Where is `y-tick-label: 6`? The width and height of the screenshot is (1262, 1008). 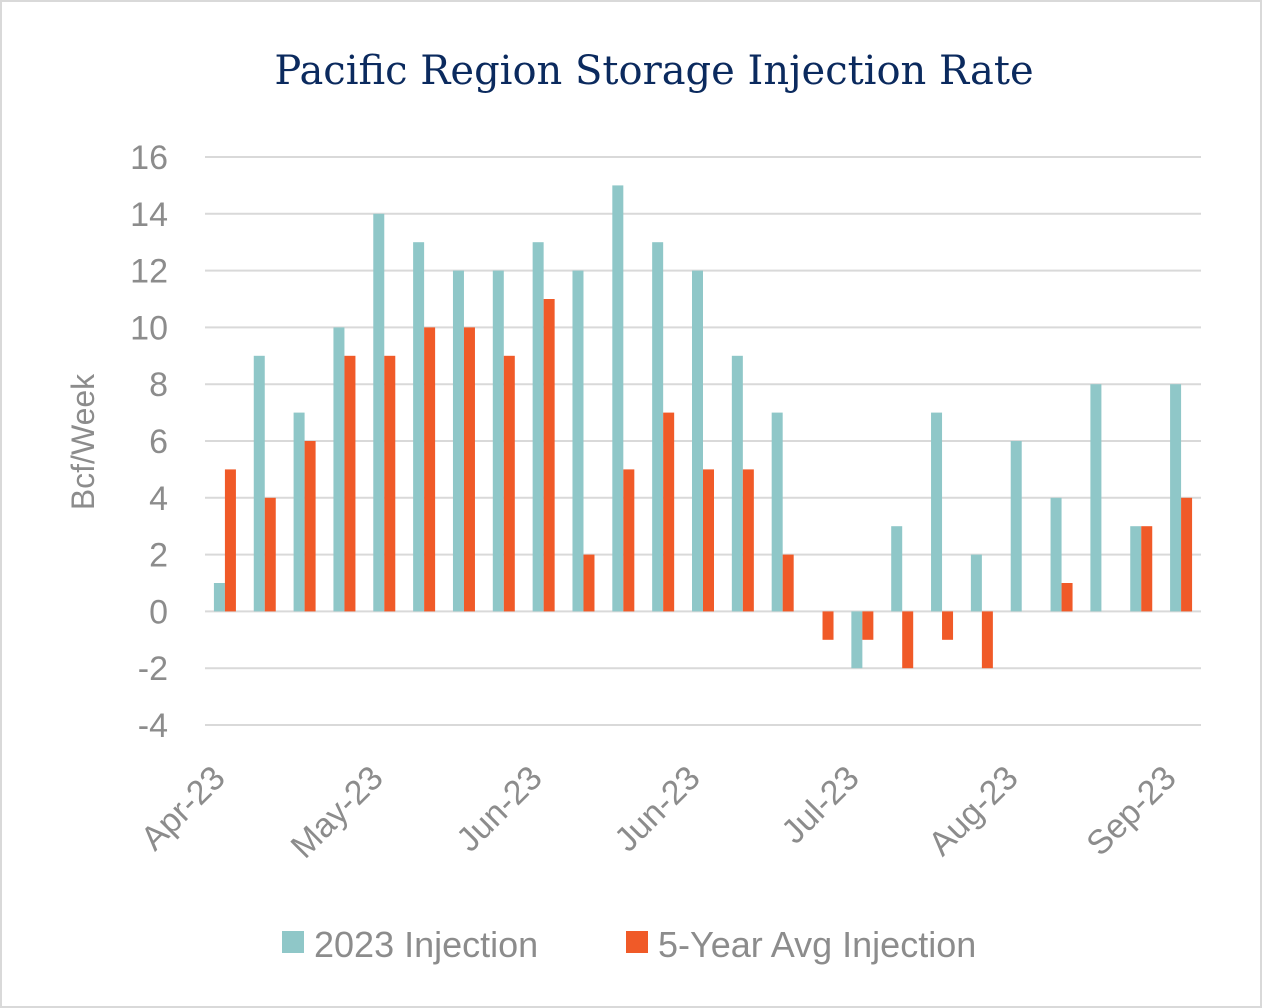 y-tick-label: 6 is located at coordinates (158, 442).